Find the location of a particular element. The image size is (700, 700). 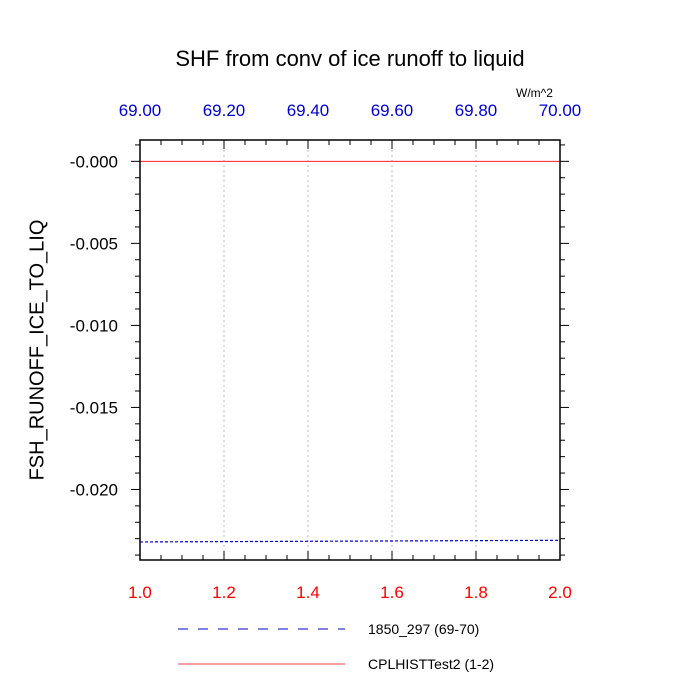

y-tick-label-0: -0.000 is located at coordinates (94, 161).